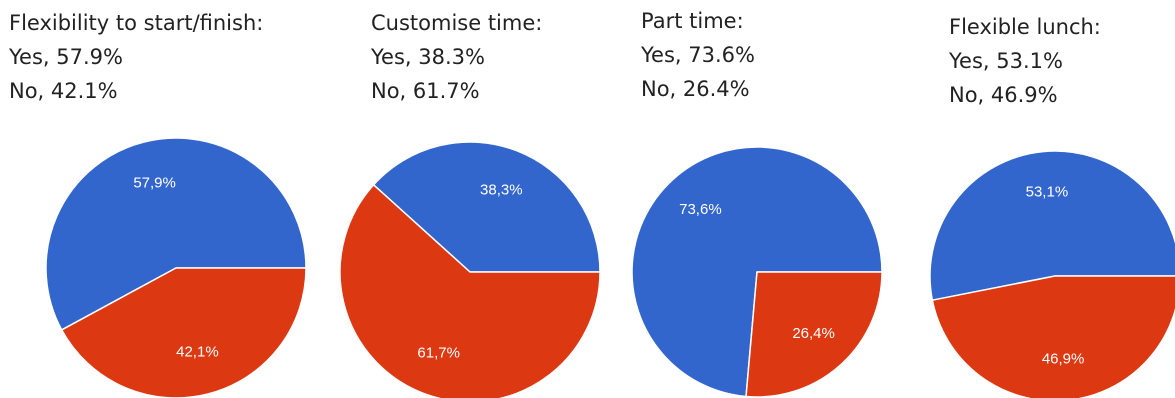 This screenshot has width=1175, height=398. I want to click on caption-no: No, 42.1%, so click(63, 91).